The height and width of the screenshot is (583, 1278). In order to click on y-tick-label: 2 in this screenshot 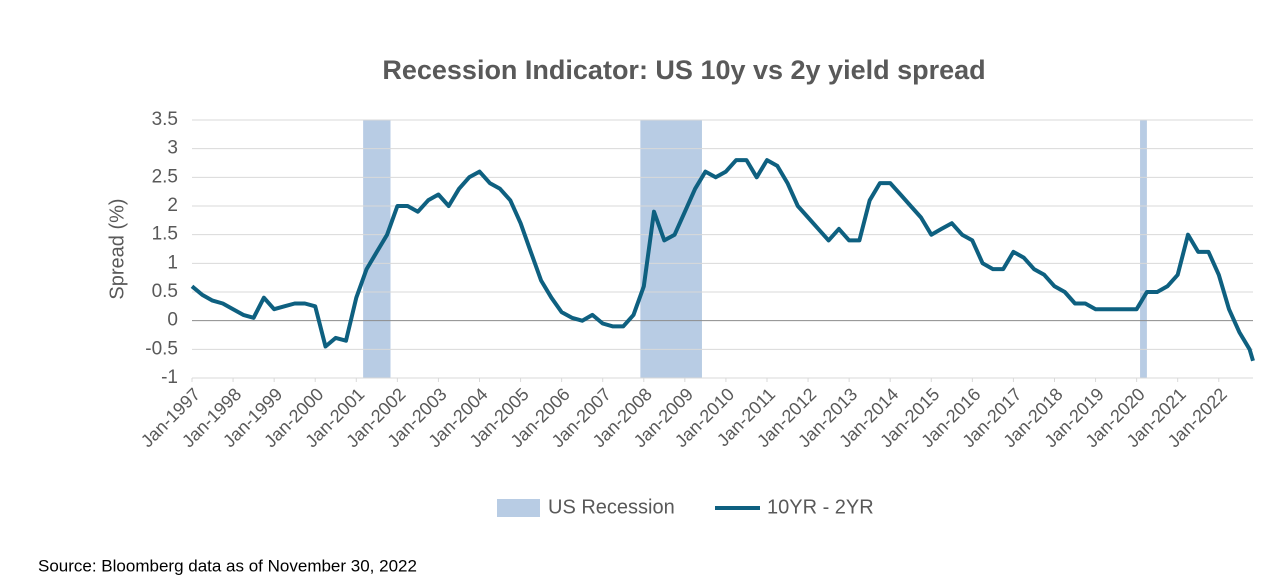, I will do `click(172, 205)`.